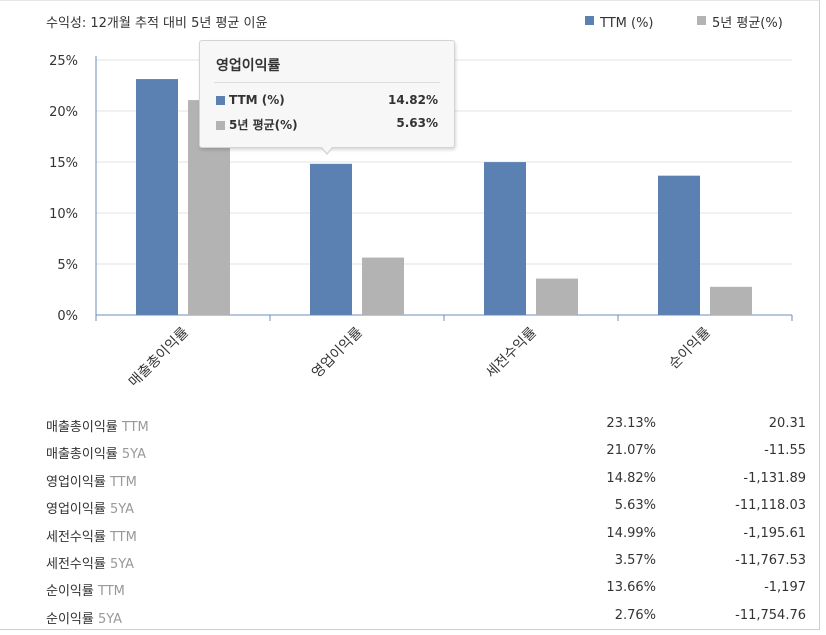 This screenshot has width=826, height=635. I want to click on tooltip-arrow-inner, so click(327, 149).